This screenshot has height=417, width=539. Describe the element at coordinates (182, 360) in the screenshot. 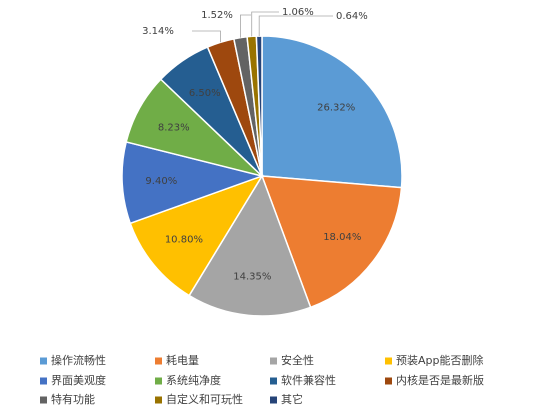

I see `legend-label: 耗电量` at that location.